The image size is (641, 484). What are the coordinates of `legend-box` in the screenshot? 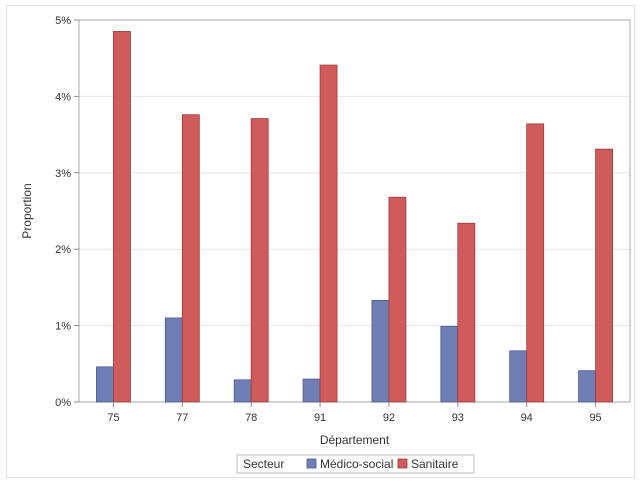 It's located at (355, 464).